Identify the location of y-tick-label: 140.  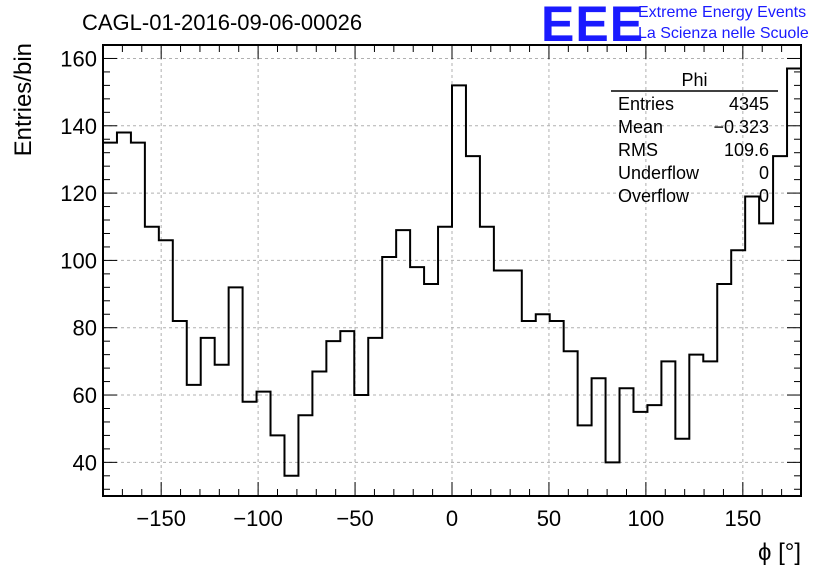
(78, 126).